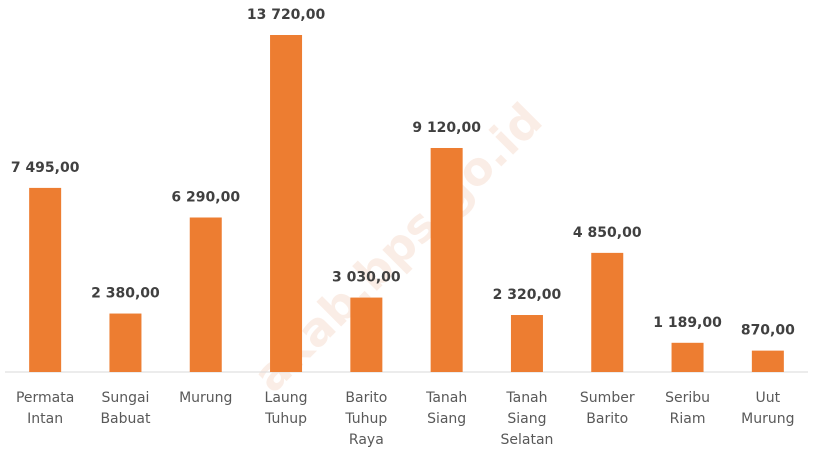 This screenshot has width=813, height=456. Describe the element at coordinates (607, 408) in the screenshot. I see `x-tick-label: Sumber Barito` at that location.